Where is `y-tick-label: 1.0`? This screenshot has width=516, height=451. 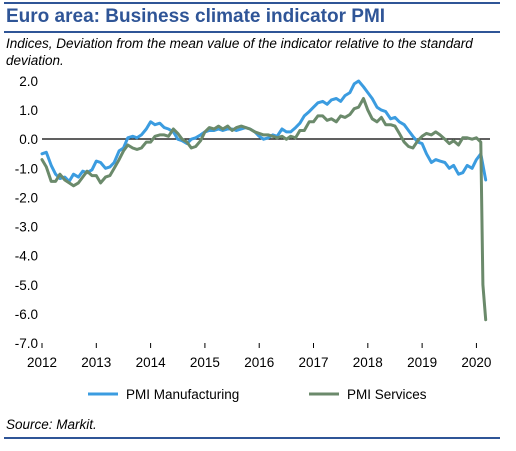
y-tick-label: 1.0 is located at coordinates (28, 110).